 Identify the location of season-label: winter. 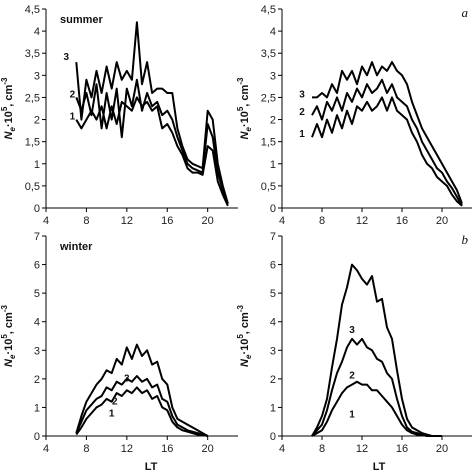
(76, 247).